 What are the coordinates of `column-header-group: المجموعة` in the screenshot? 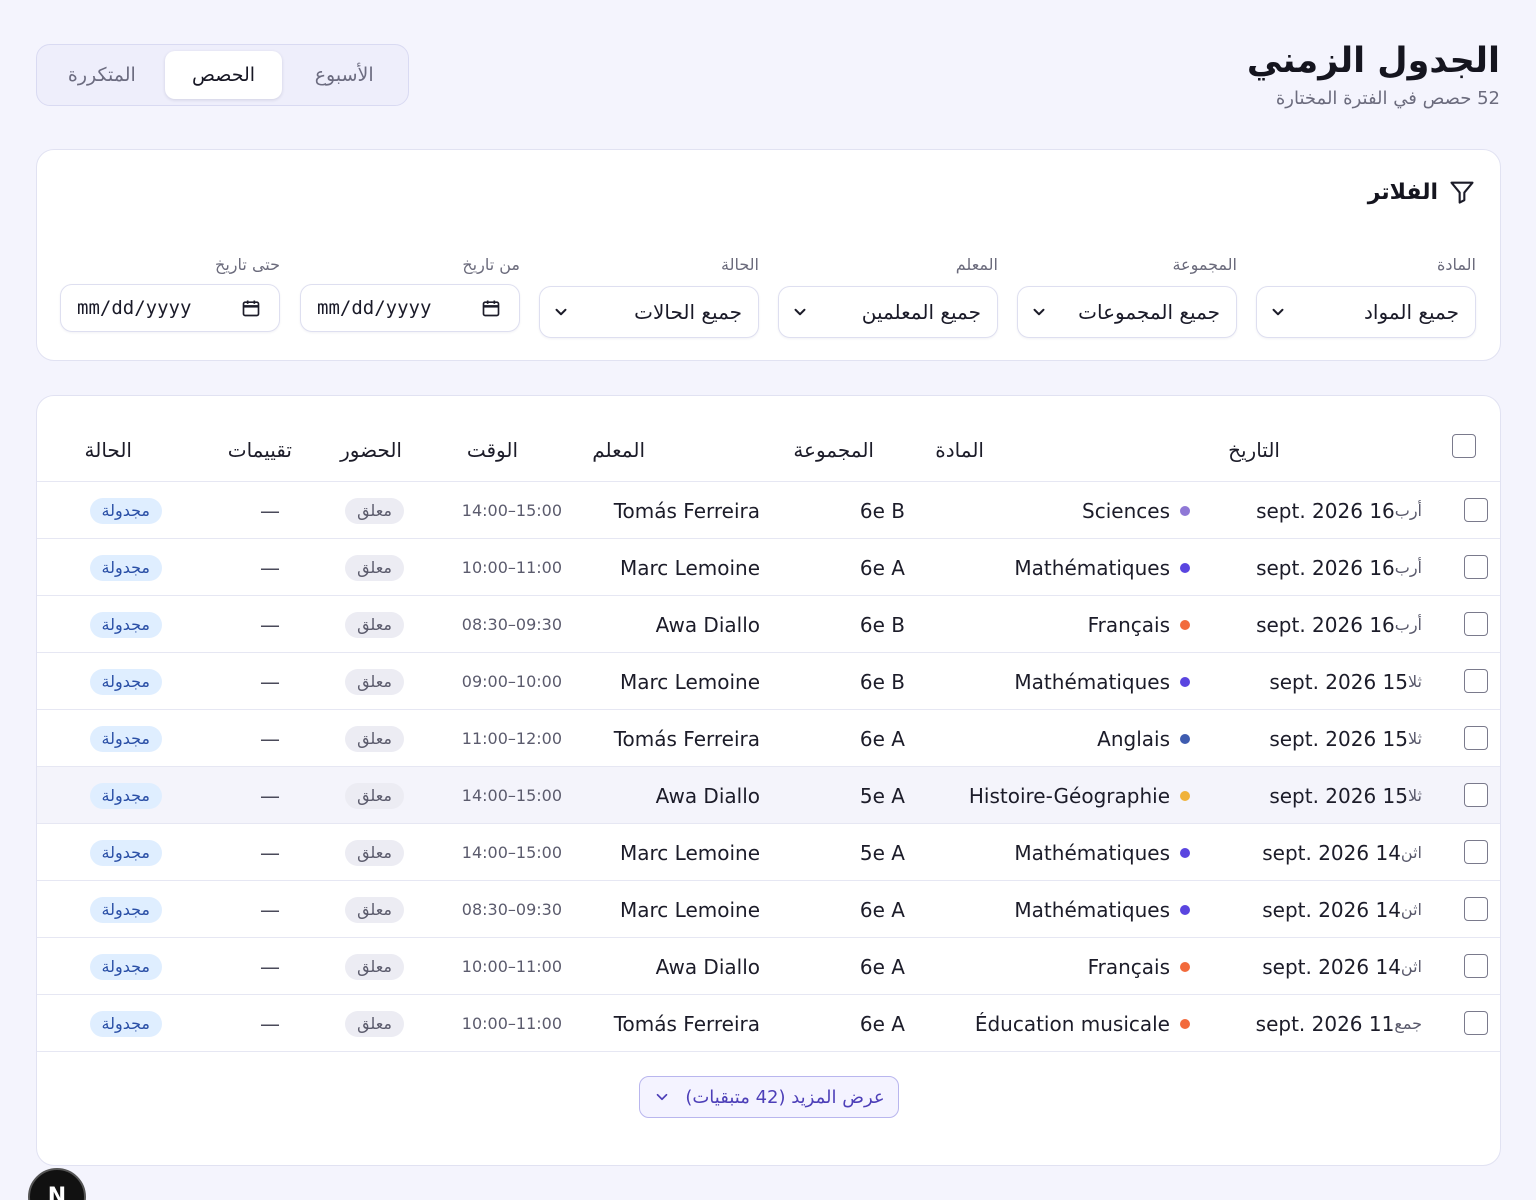 It's located at (833, 450).